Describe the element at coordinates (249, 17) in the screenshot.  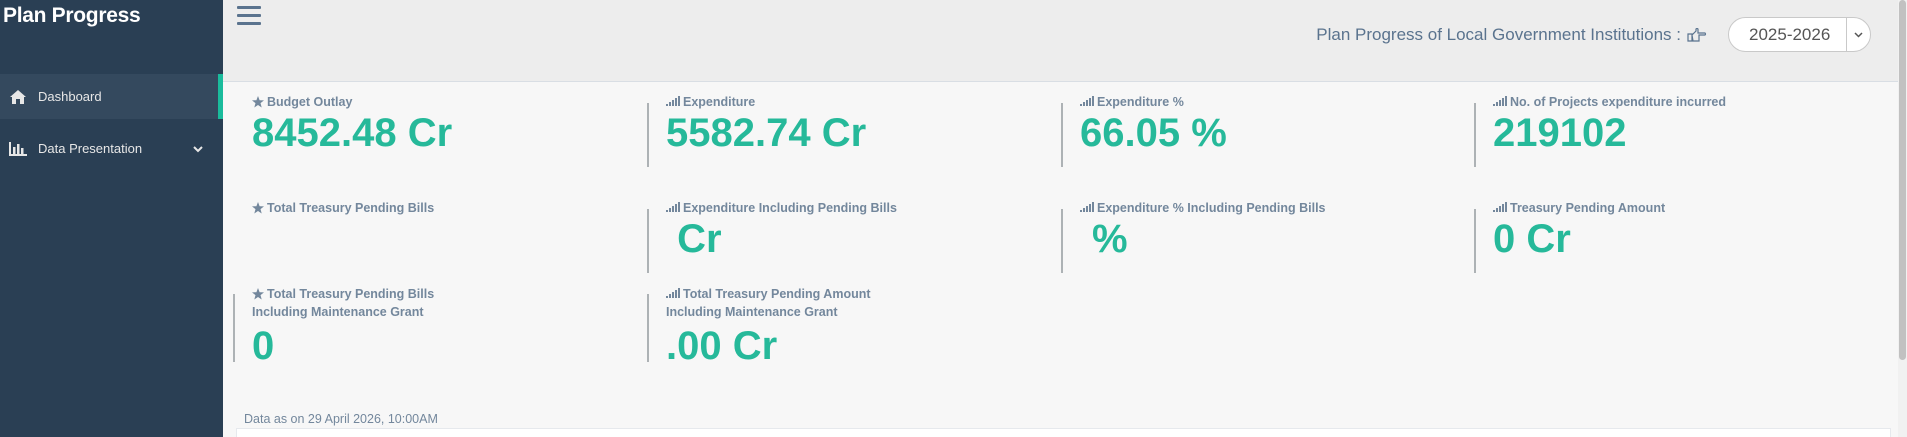
I see `menu-toggle-icon` at that location.